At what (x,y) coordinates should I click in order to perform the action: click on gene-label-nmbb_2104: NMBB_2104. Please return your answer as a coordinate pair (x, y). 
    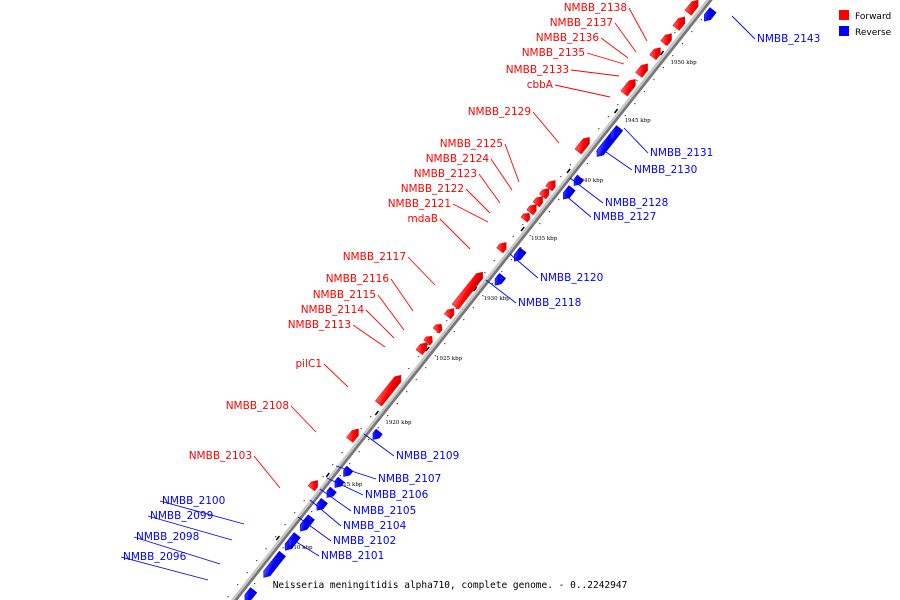
    Looking at the image, I should click on (375, 526).